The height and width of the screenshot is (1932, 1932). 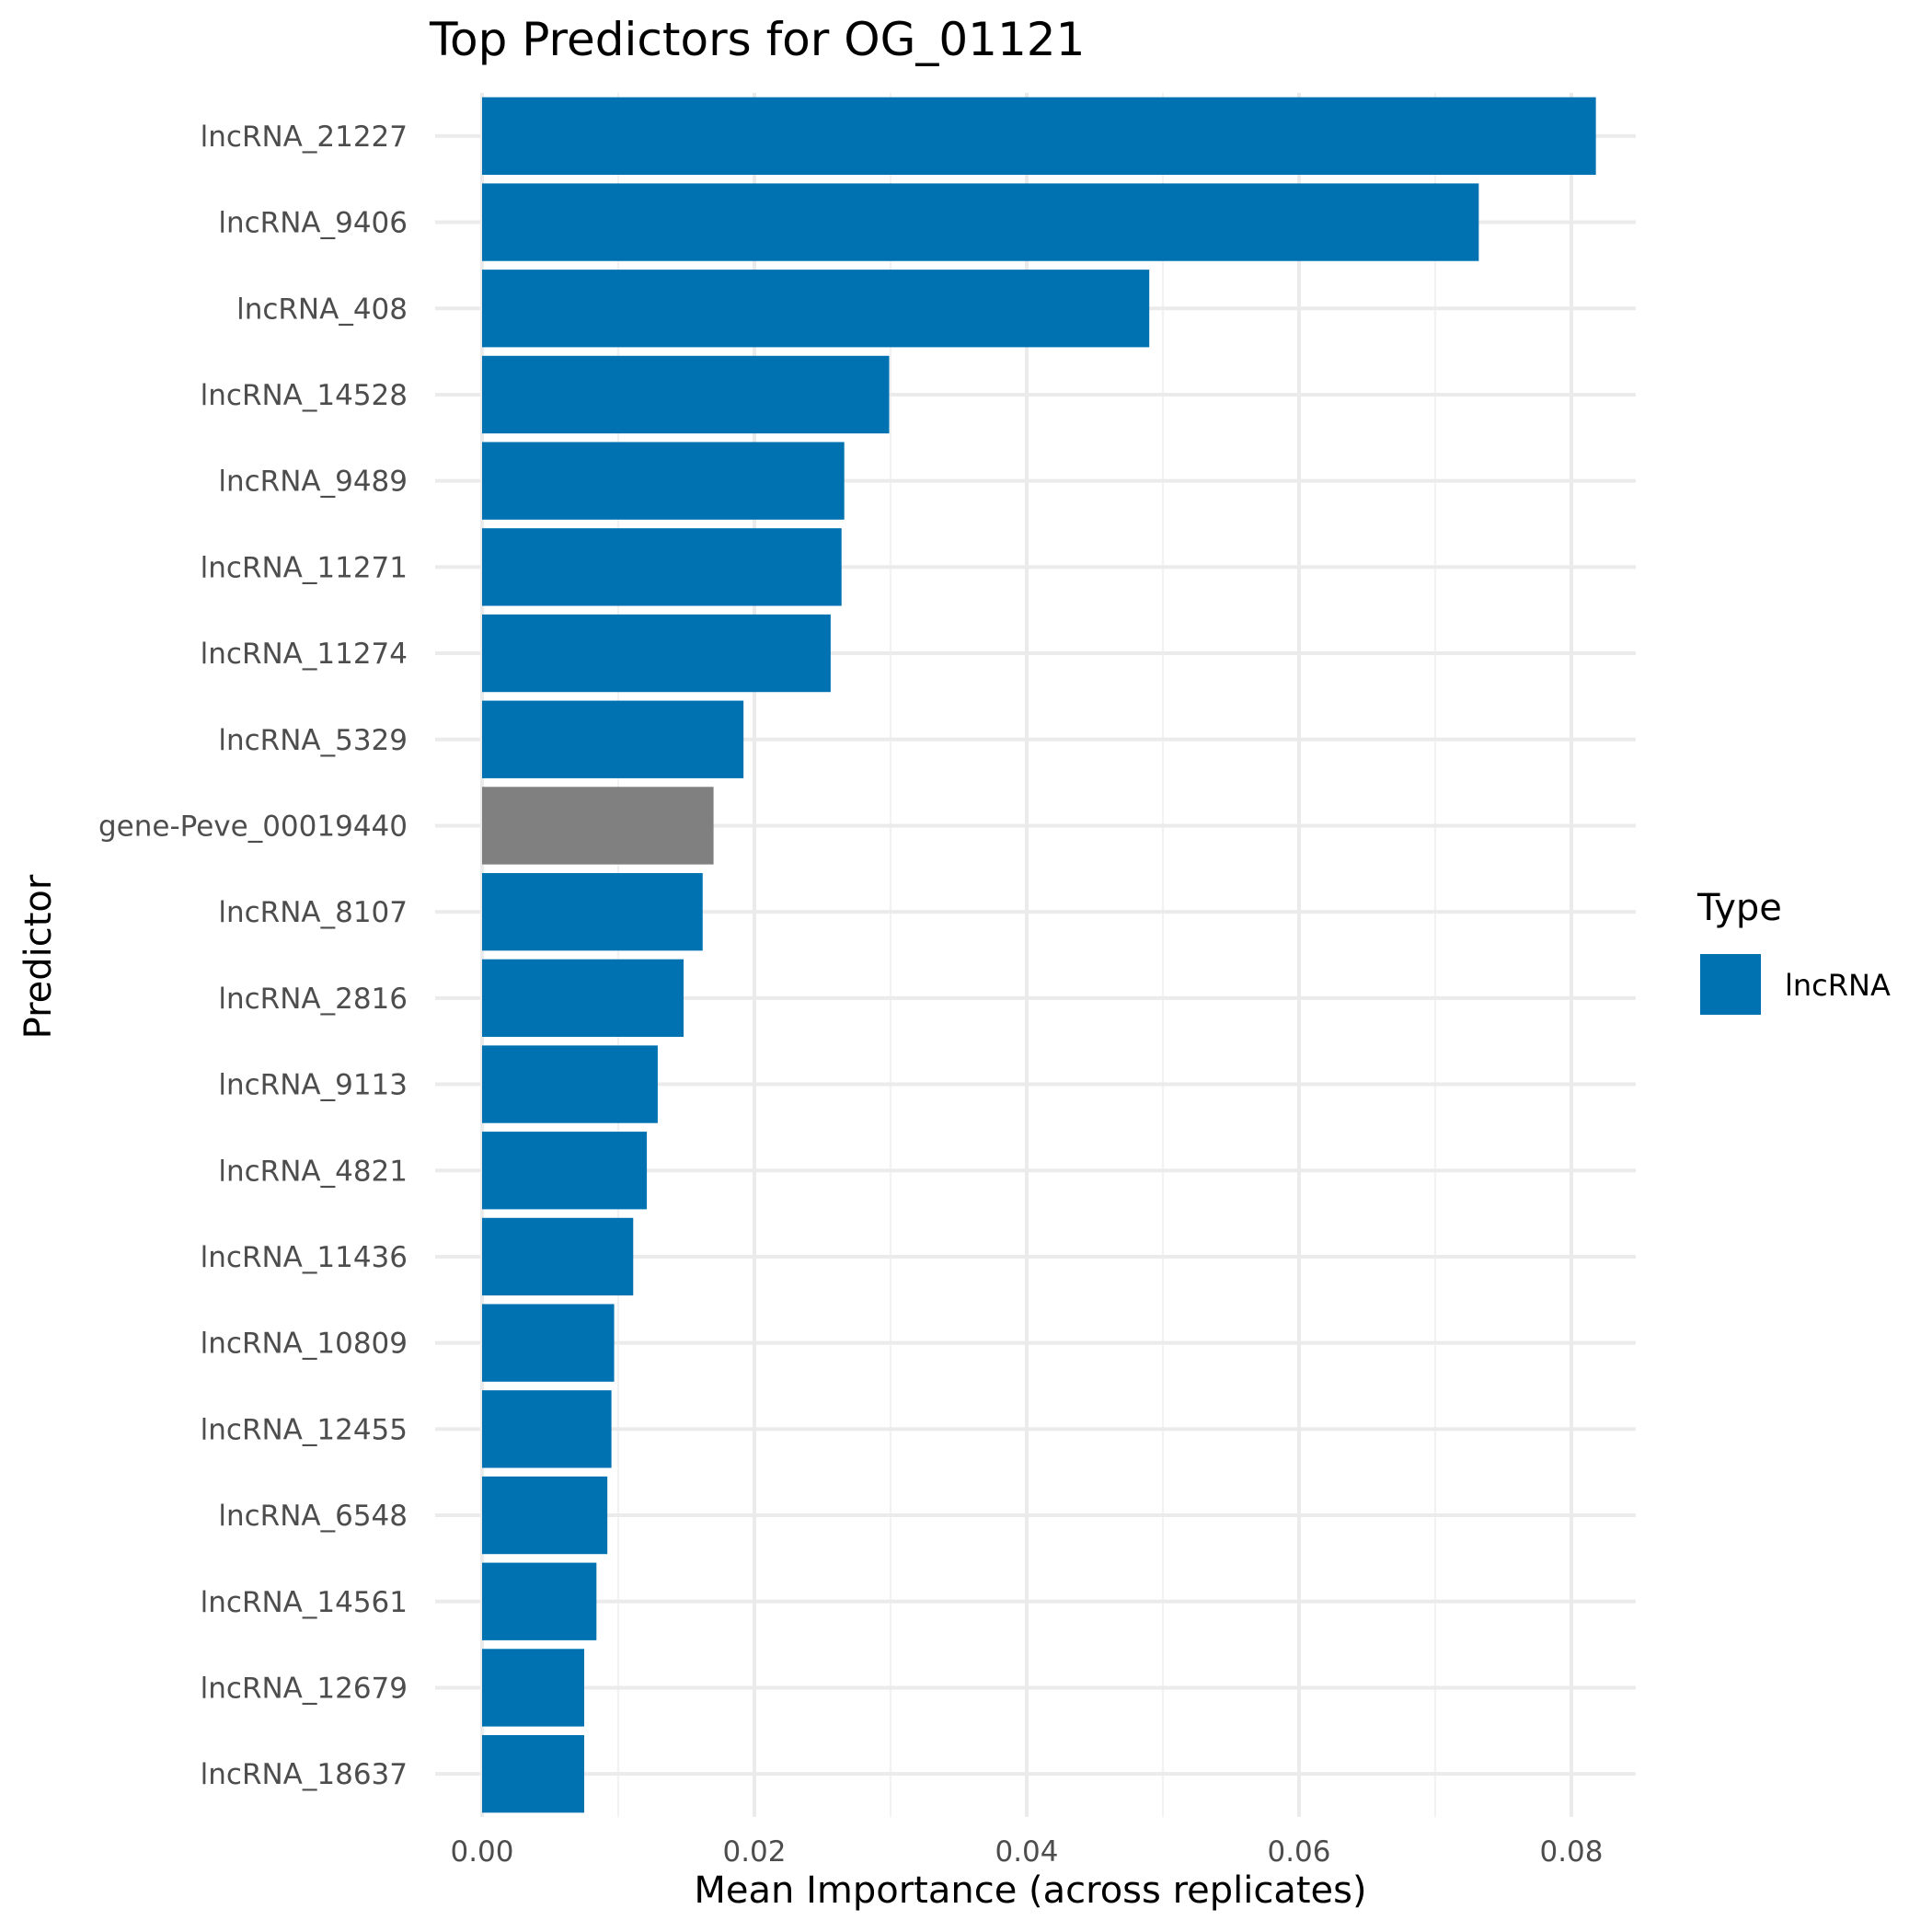 What do you see at coordinates (313, 740) in the screenshot?
I see `y-tick-label: lncRNA_5329` at bounding box center [313, 740].